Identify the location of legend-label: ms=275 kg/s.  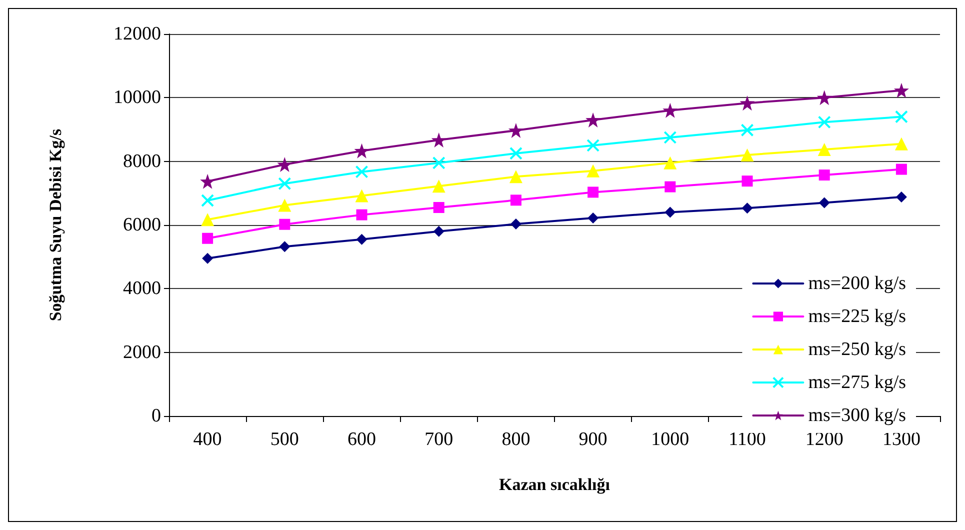
(857, 382).